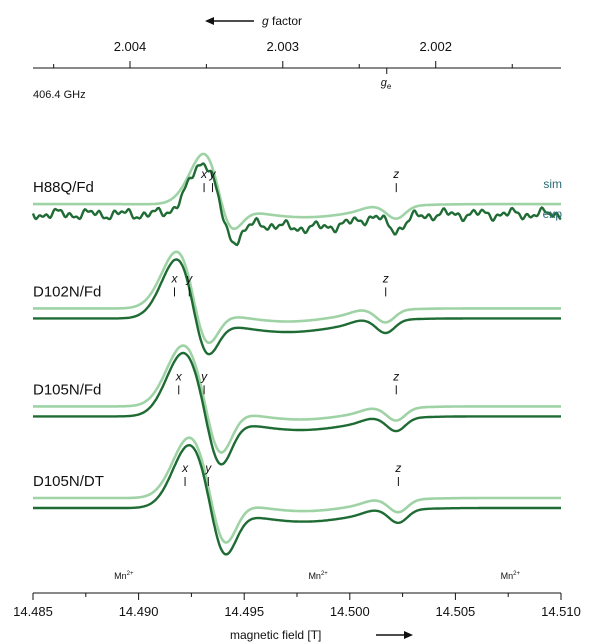 The height and width of the screenshot is (644, 594). What do you see at coordinates (553, 214) in the screenshot?
I see `legend-exp: exp` at bounding box center [553, 214].